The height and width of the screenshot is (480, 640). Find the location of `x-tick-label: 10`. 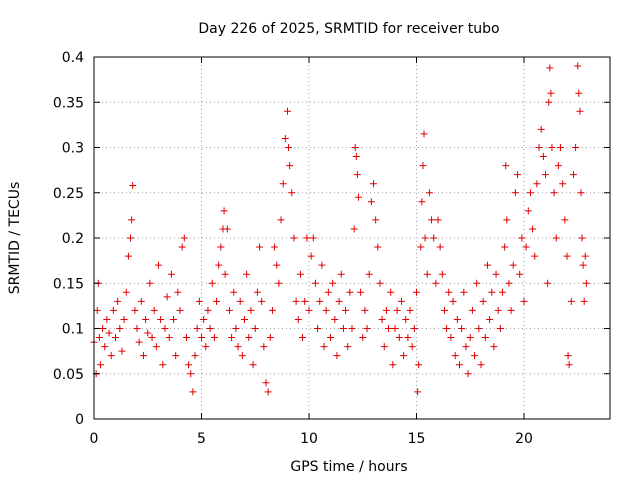

x-tick-label: 10 is located at coordinates (309, 439).